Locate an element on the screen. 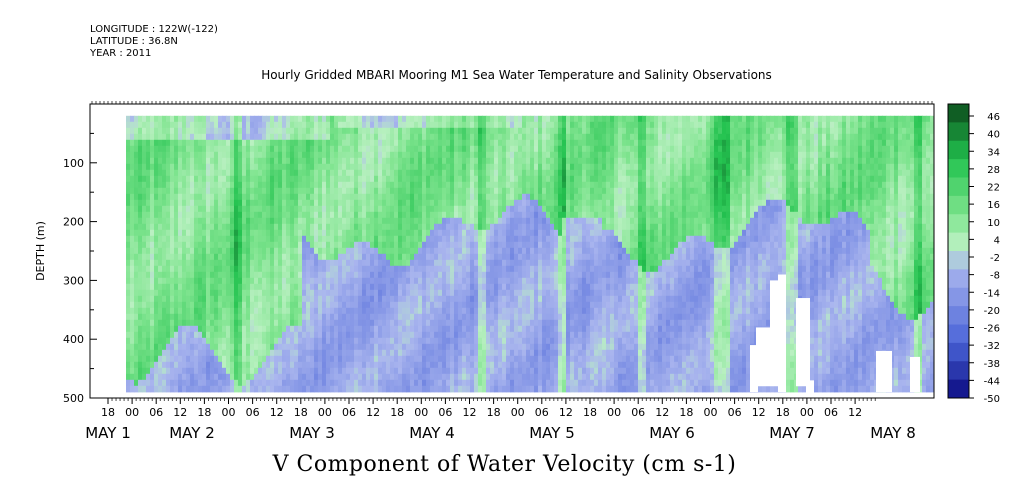 Image resolution: width=1009 pixels, height=504 pixels. latitude-label: LATITUDE : 36.8N is located at coordinates (134, 41).